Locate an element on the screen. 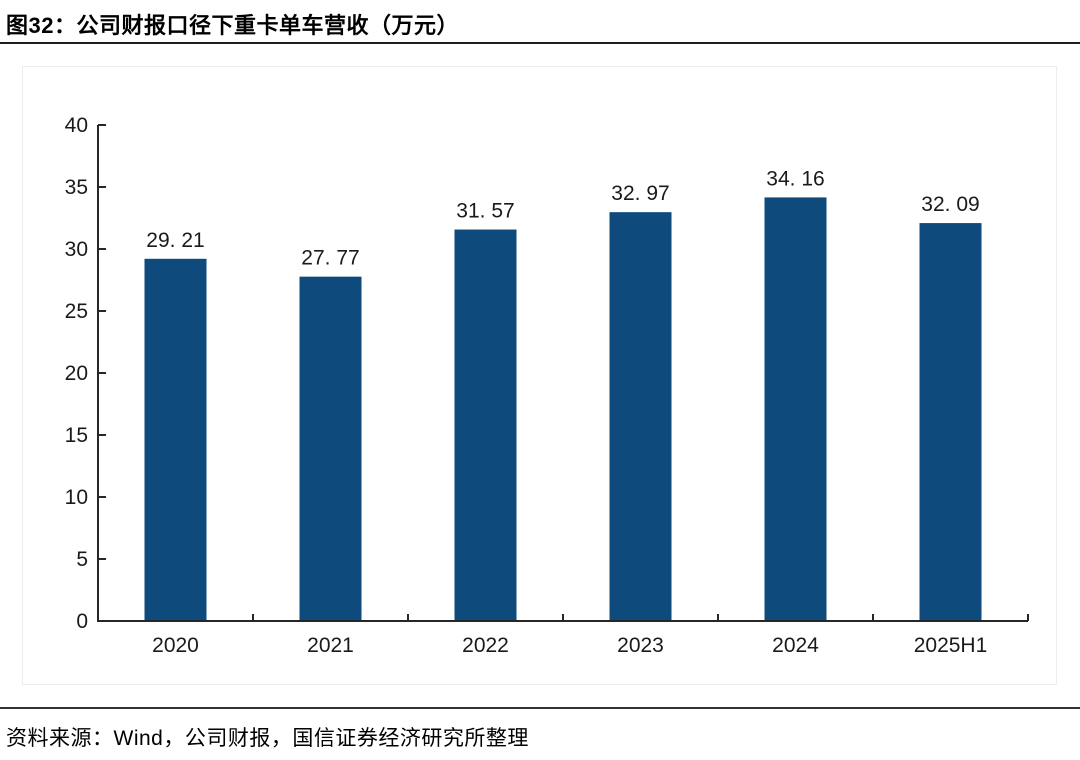  x-axis-label: 2020 is located at coordinates (175, 645).